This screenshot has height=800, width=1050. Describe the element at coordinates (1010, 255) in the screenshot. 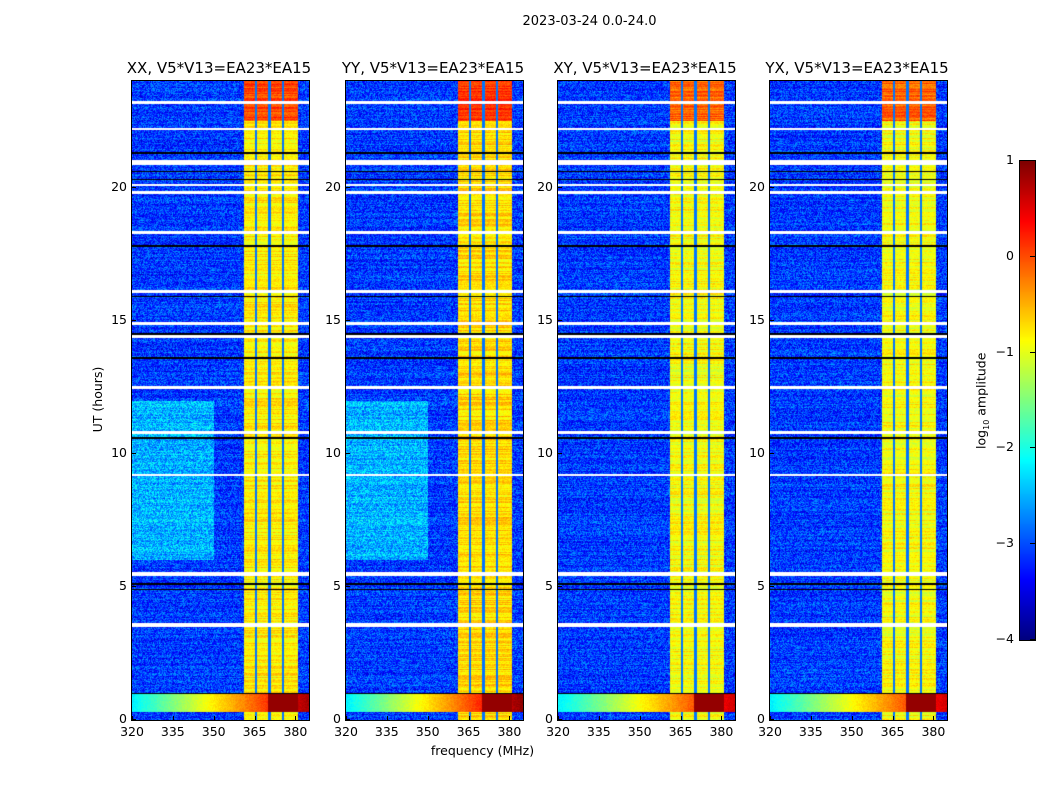

I see `colorbar-tick-label: 0` at that location.